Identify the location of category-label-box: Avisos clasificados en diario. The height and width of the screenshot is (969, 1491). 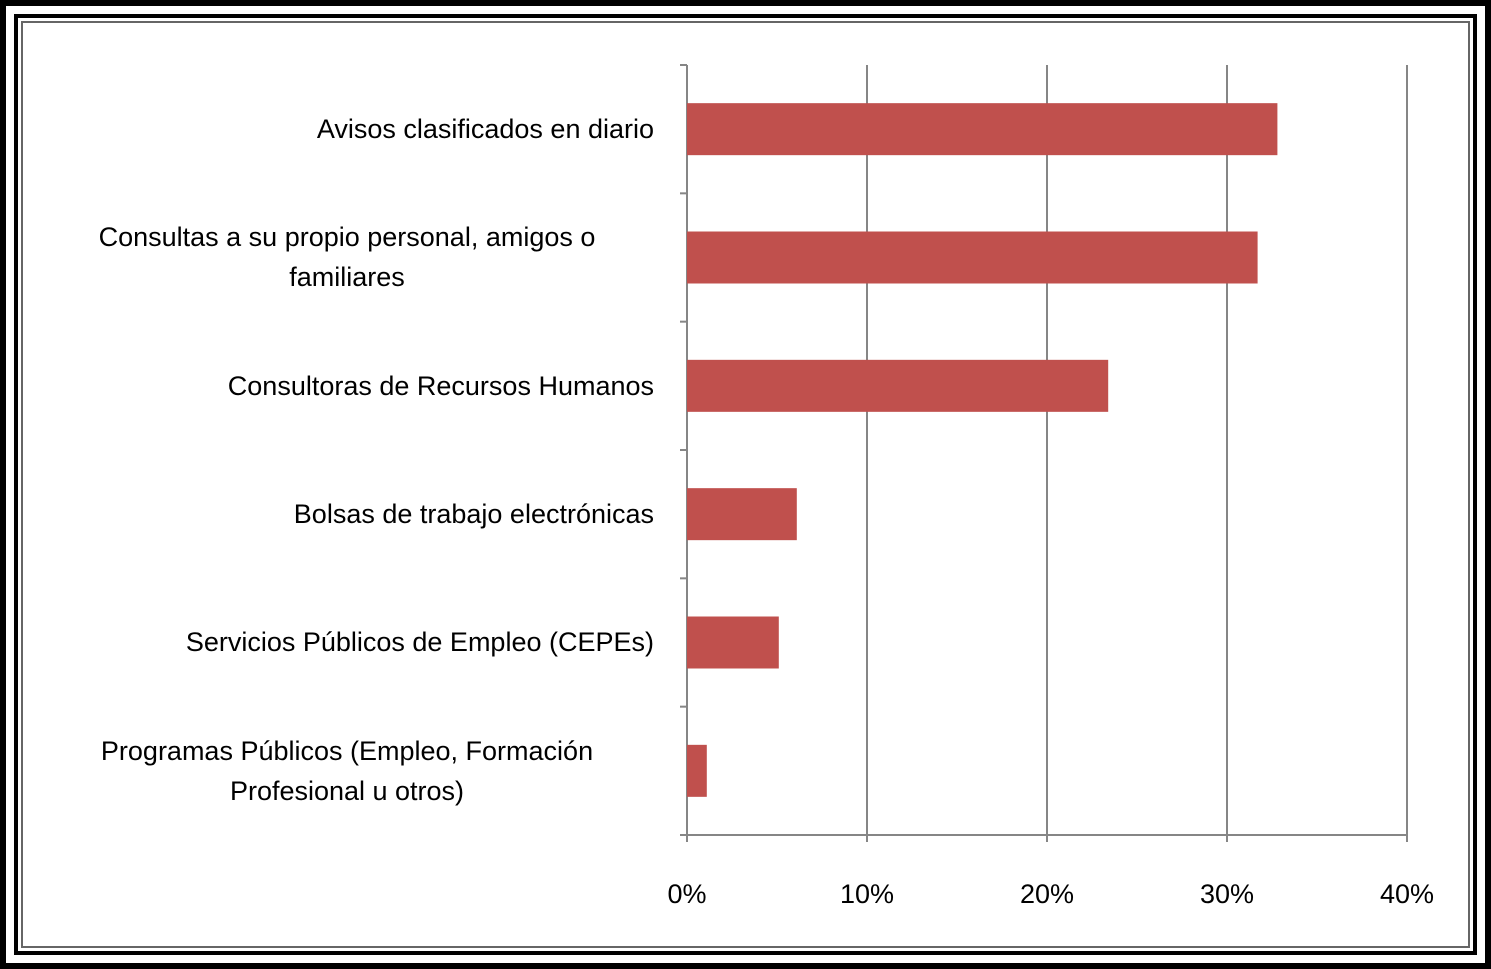
(347, 129).